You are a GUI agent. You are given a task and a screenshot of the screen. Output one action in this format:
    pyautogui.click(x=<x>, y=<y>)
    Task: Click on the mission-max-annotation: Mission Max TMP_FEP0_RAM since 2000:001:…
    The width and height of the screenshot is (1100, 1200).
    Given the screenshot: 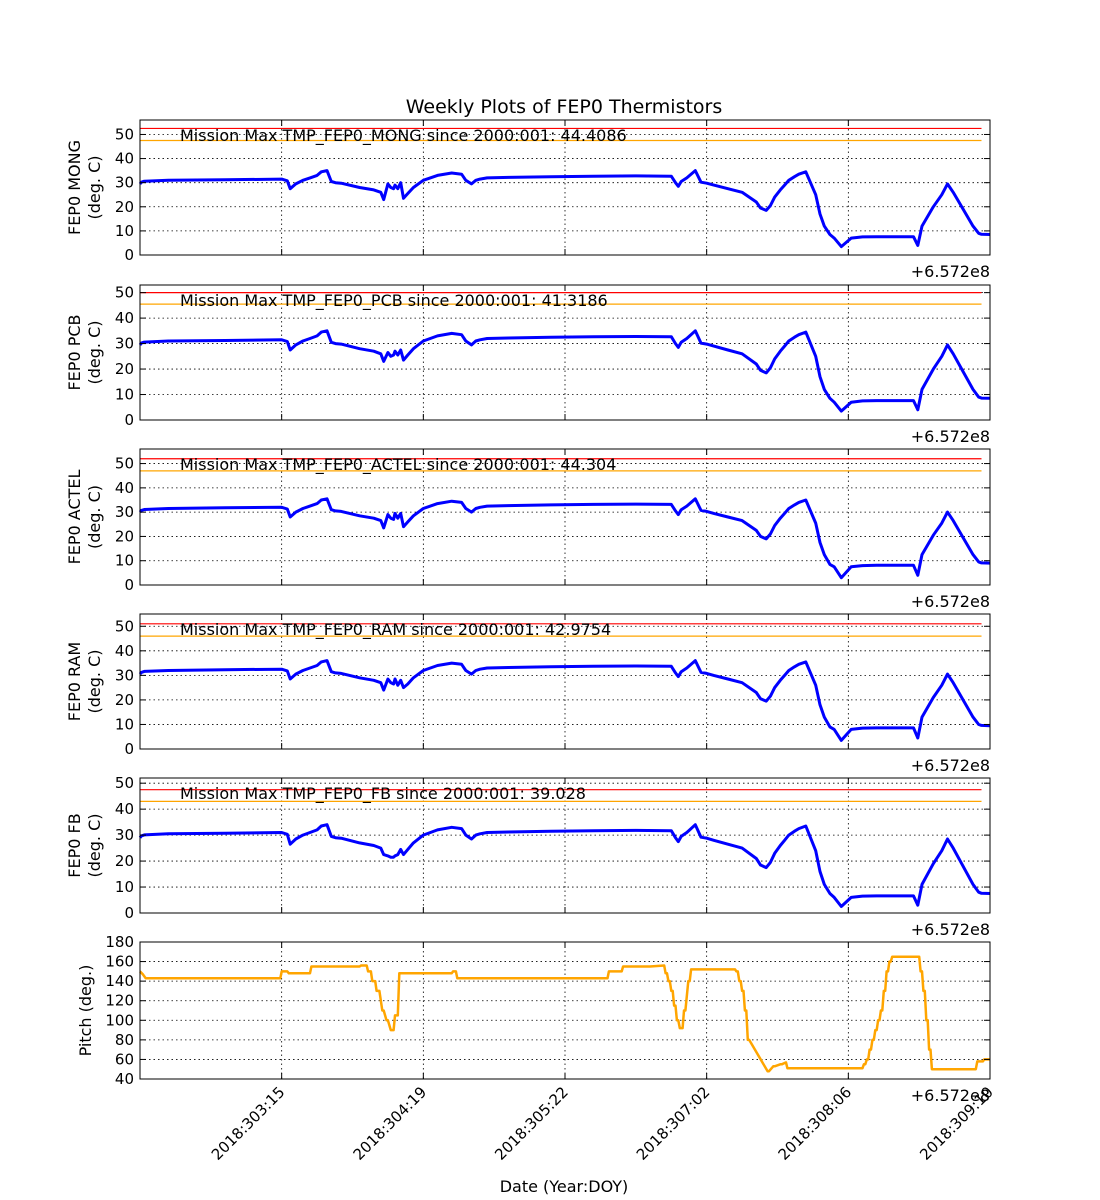 What is the action you would take?
    pyautogui.click(x=395, y=630)
    